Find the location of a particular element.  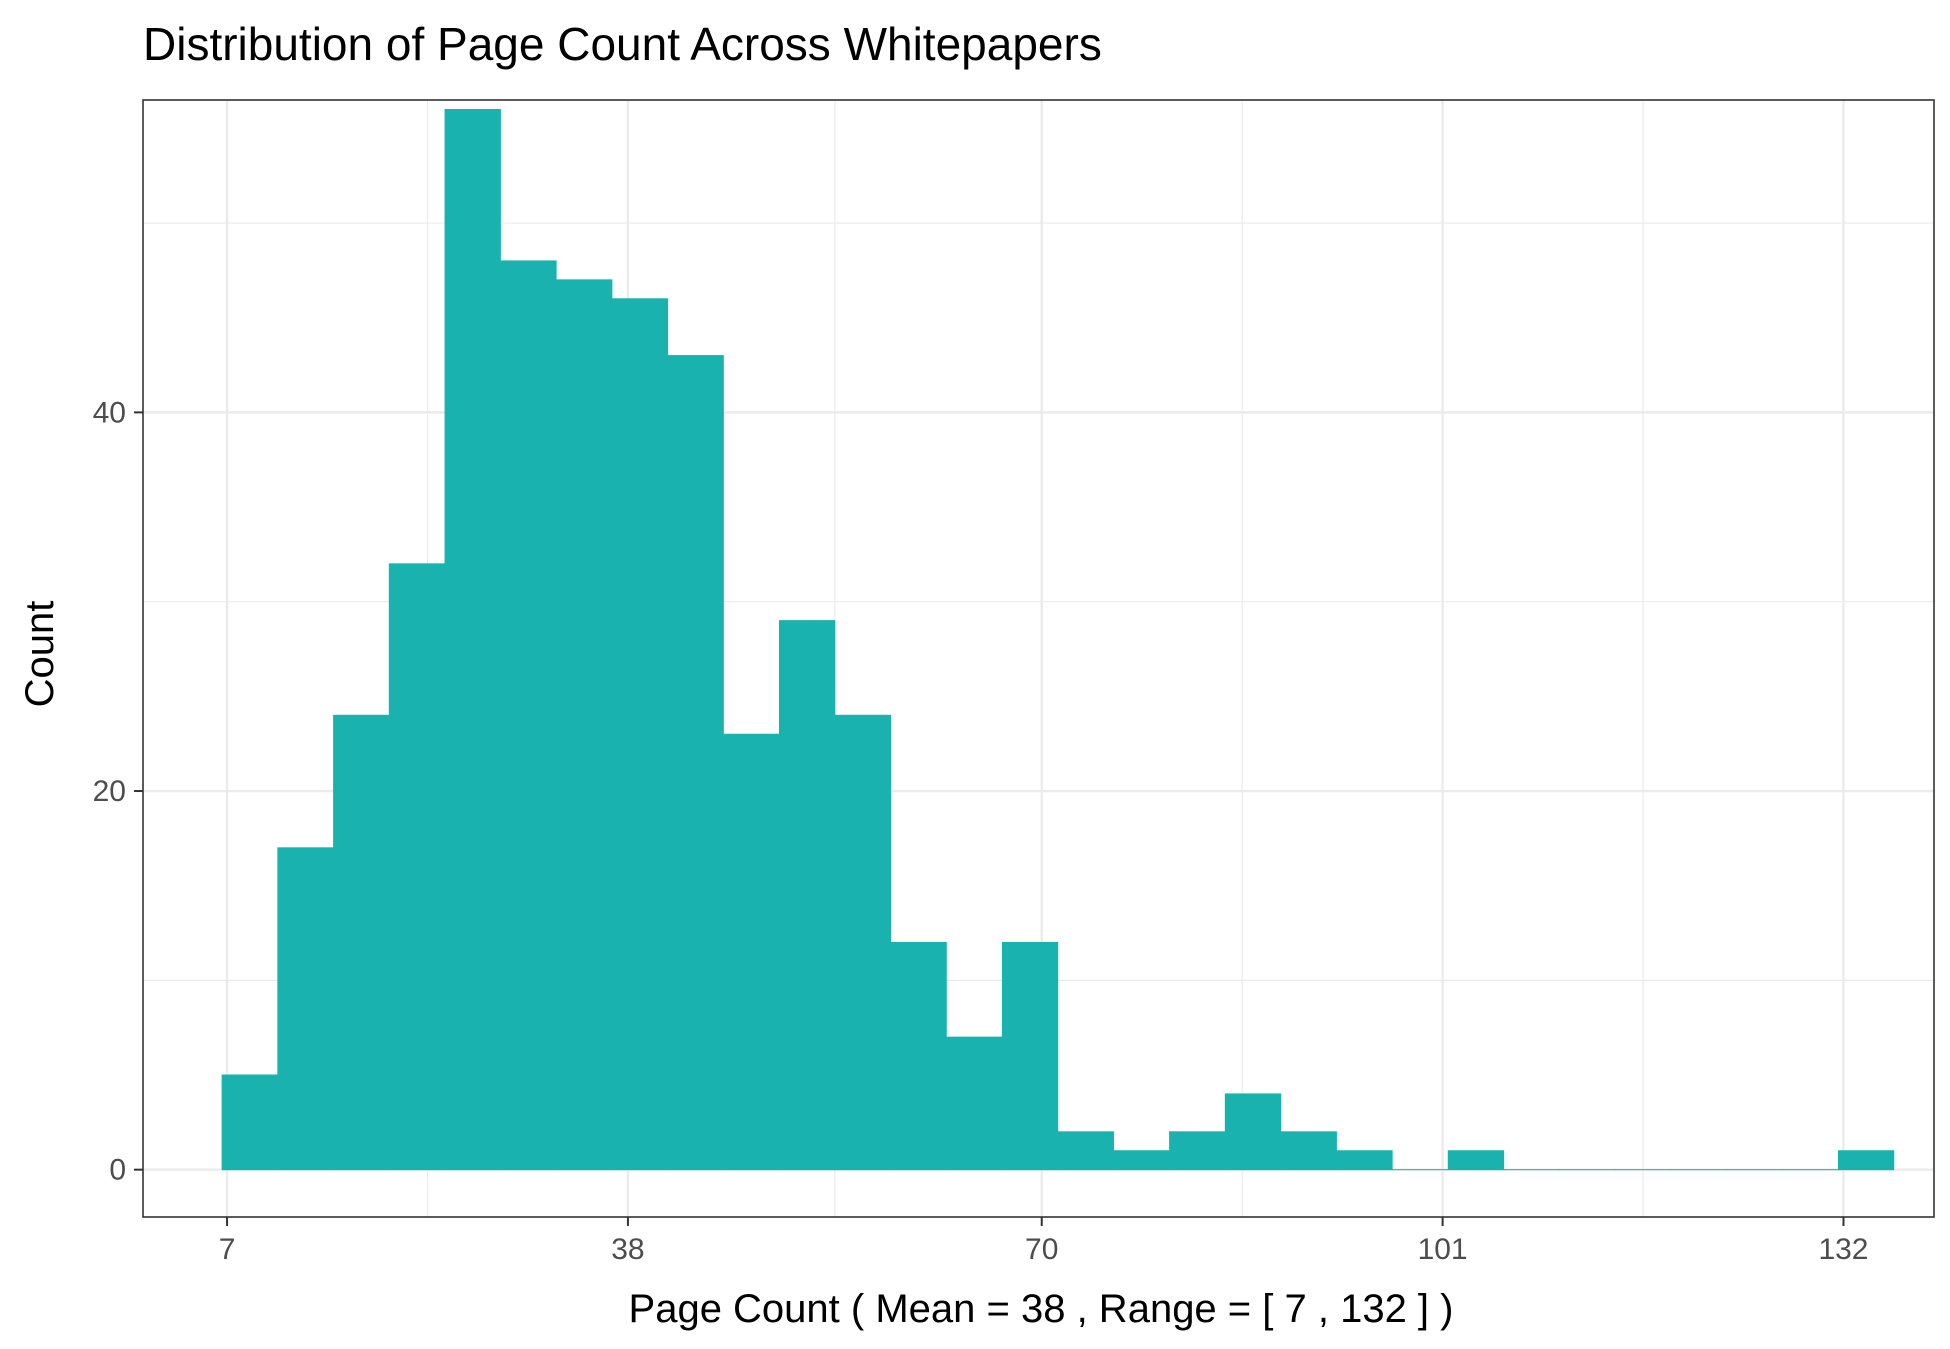

x-tick-label: 7 is located at coordinates (227, 1249).